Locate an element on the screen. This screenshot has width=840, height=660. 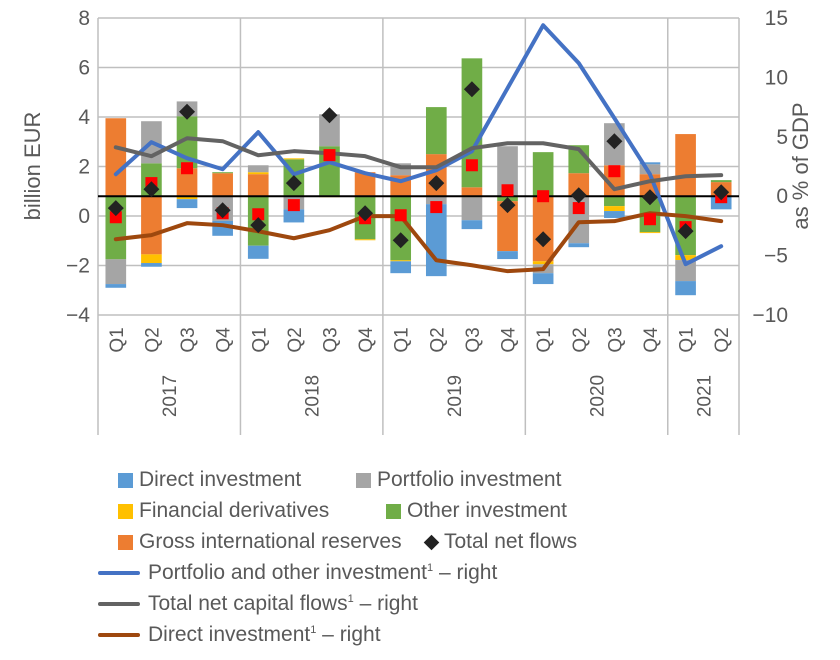
legend-item-direct-investment-line: Direct investment1 – right is located at coordinates (239, 635).